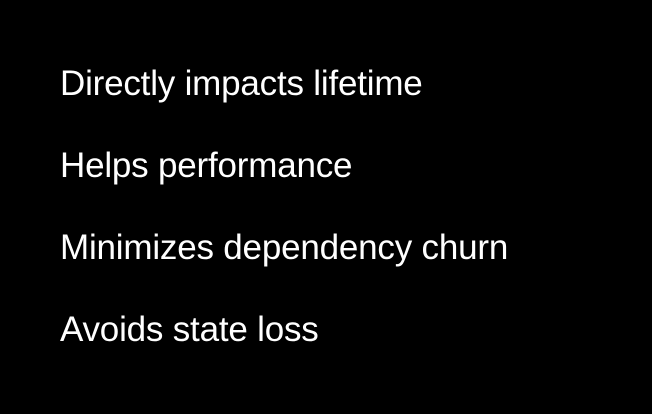 The height and width of the screenshot is (414, 652). Describe the element at coordinates (206, 165) in the screenshot. I see `bullet-item-performance: Helps performance` at that location.